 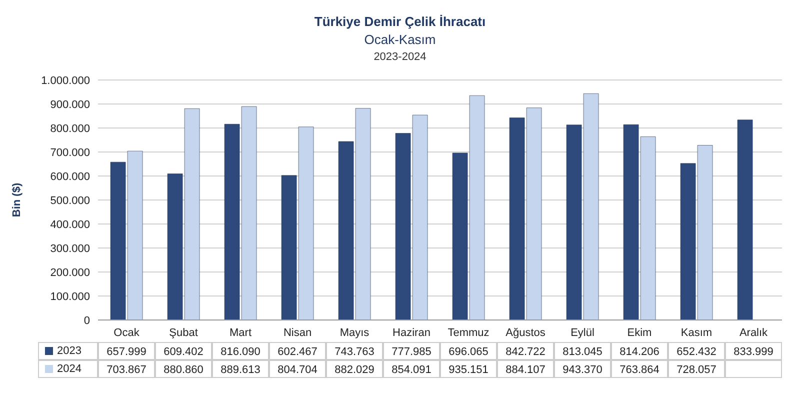 What do you see at coordinates (582, 369) in the screenshot?
I see `data-label: 943.370` at bounding box center [582, 369].